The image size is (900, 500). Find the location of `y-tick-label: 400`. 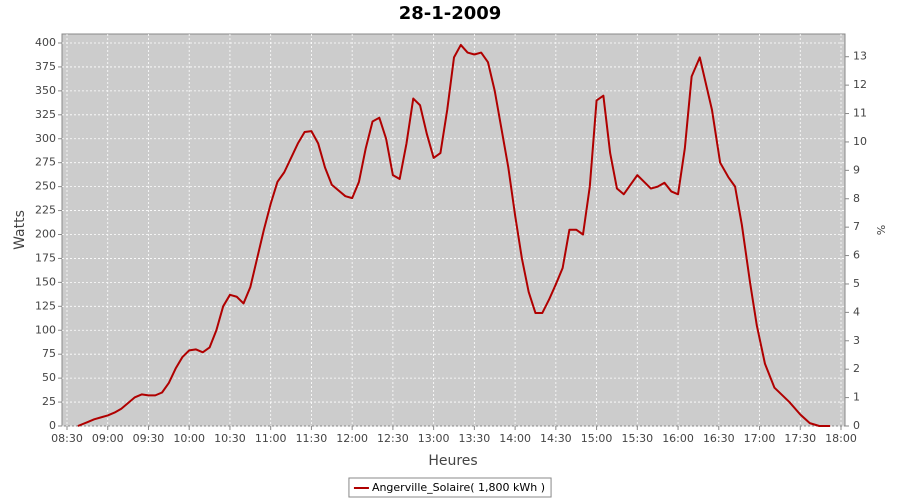

y-tick-label: 400 is located at coordinates (45, 42).